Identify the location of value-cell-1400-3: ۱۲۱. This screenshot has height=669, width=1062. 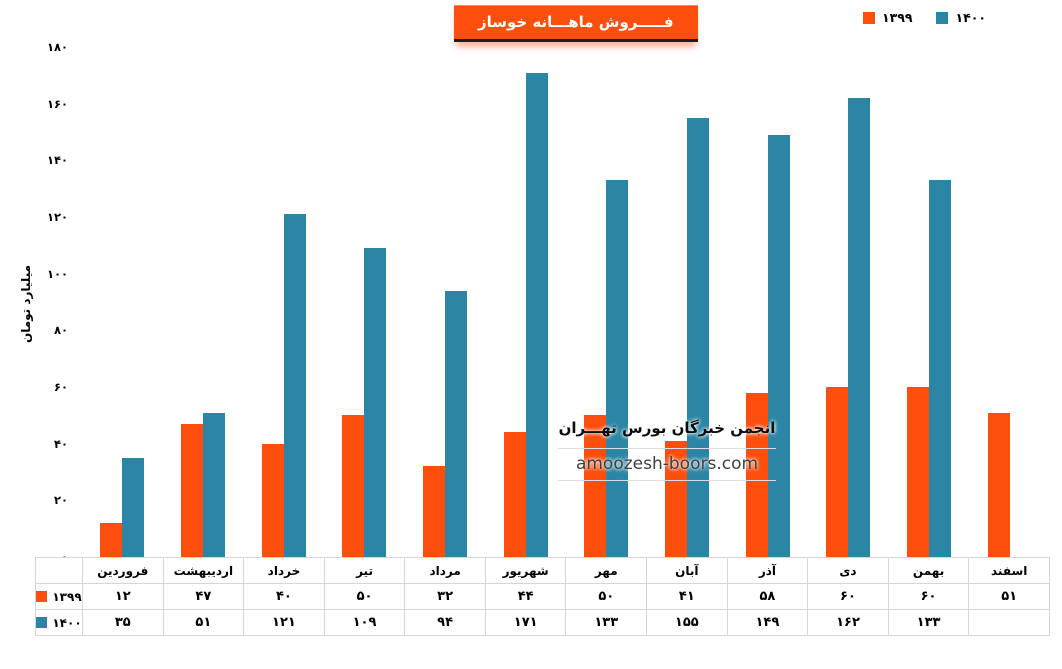
(284, 622).